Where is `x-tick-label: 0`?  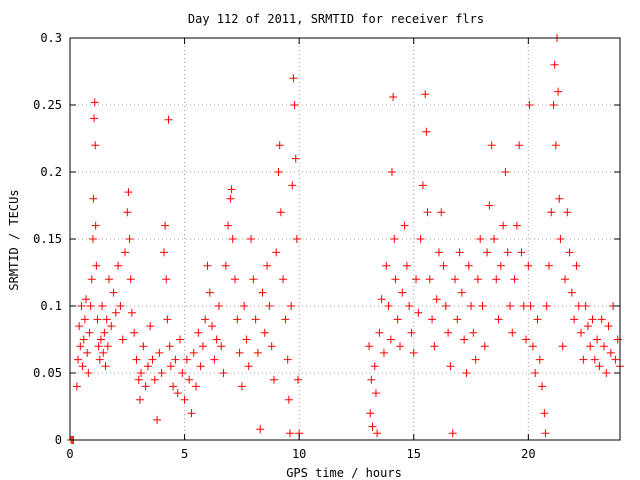 x-tick-label: 0 is located at coordinates (69, 454).